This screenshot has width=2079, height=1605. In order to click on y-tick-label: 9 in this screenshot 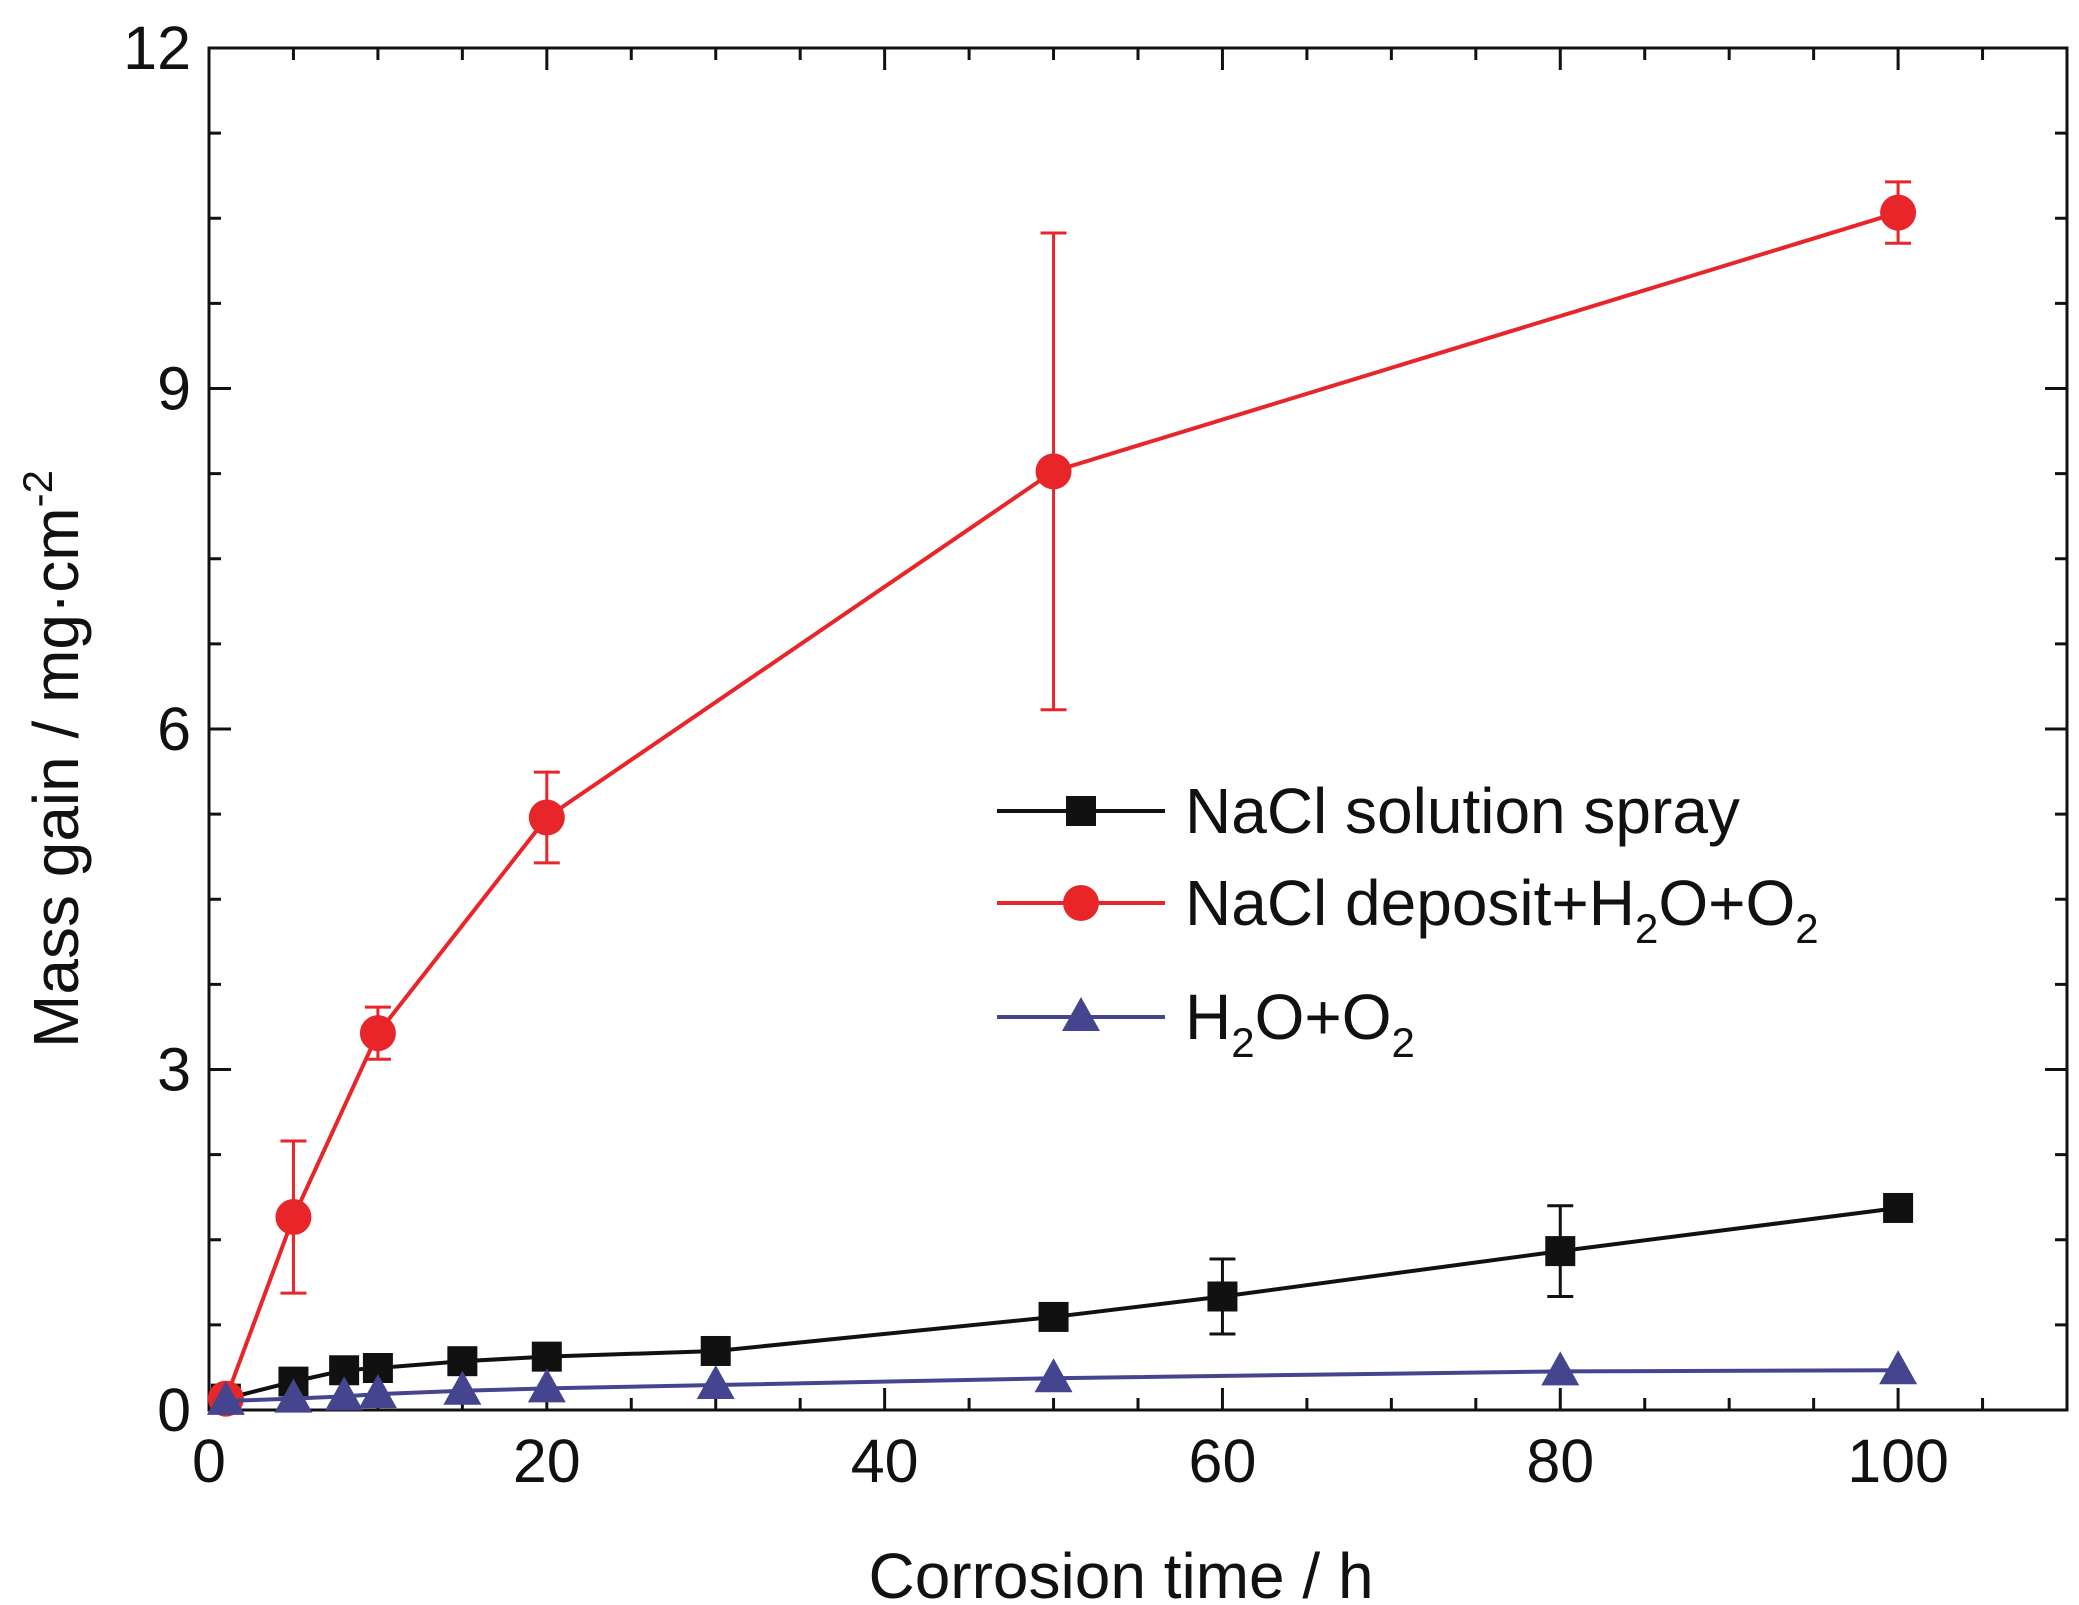, I will do `click(174, 389)`.